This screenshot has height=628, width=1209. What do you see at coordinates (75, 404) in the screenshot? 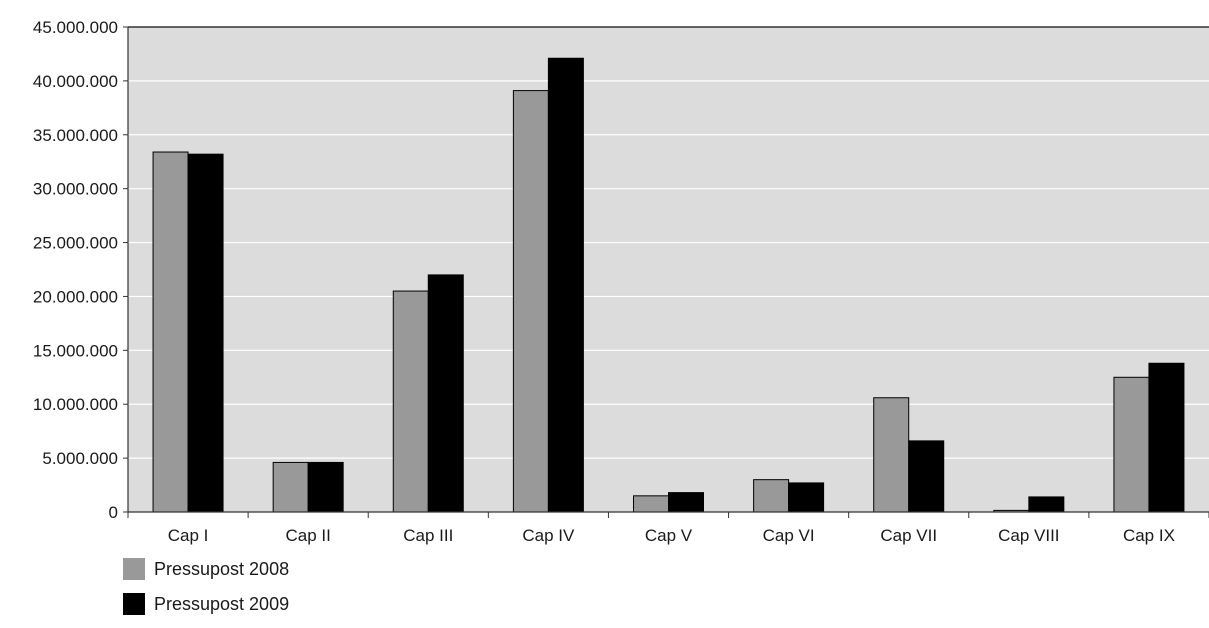
I see `y-tick-label: 10.000.000` at bounding box center [75, 404].